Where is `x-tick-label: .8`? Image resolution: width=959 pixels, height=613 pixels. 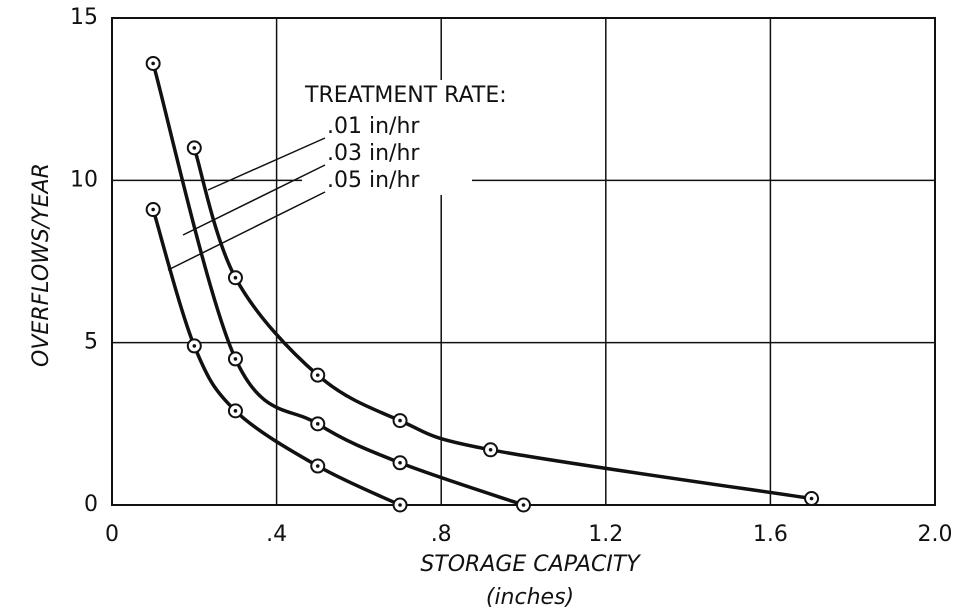
x-tick-label: .8 is located at coordinates (441, 534).